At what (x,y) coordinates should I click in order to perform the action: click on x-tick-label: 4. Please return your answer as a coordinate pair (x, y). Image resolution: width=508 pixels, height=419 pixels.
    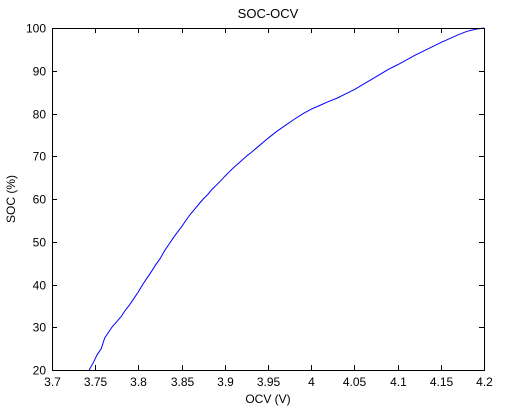
    Looking at the image, I should click on (311, 382).